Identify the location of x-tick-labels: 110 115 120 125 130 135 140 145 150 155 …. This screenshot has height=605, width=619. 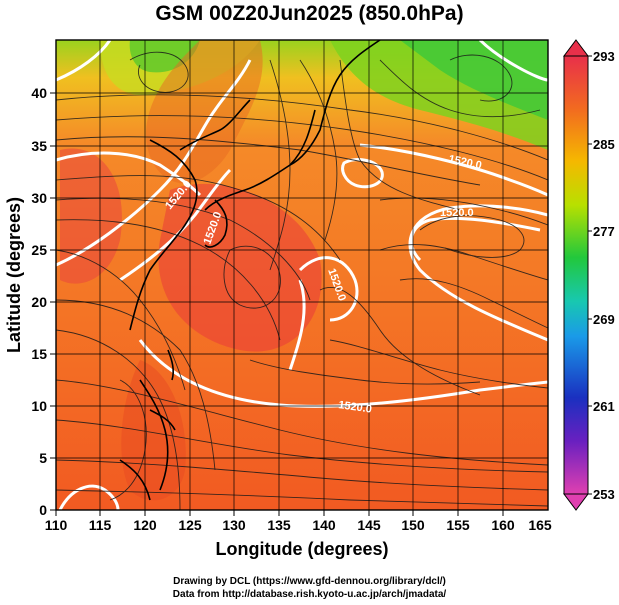
(298, 525).